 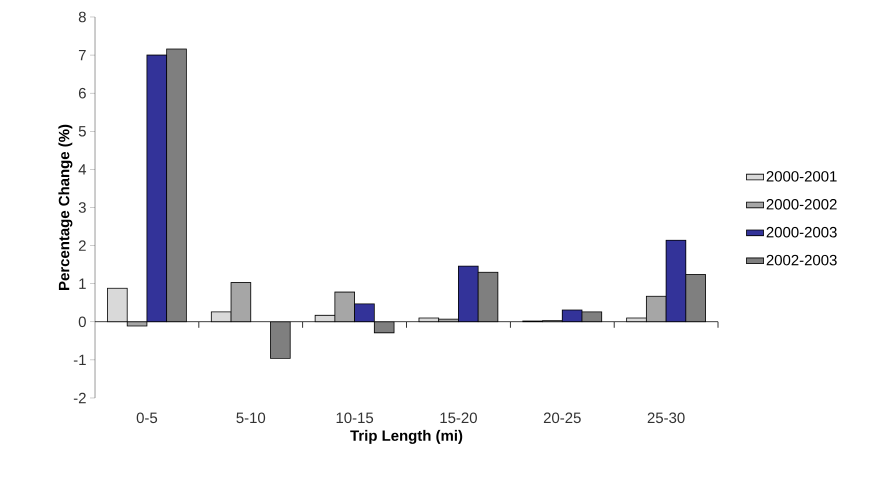 I want to click on y-axis-title: Percentage Change (%), so click(x=65, y=207).